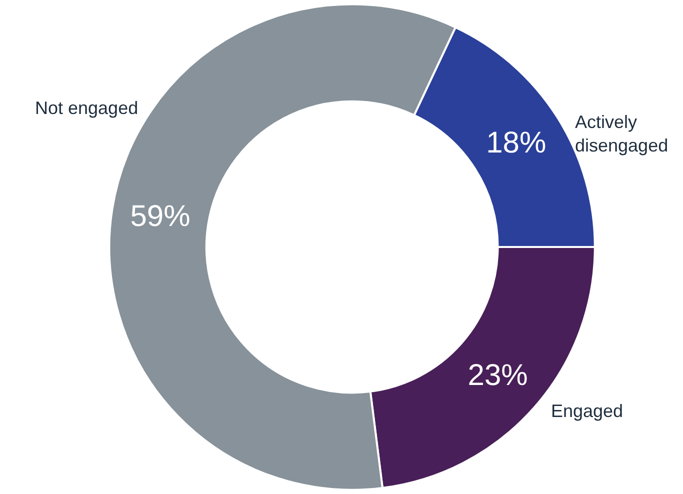 The width and height of the screenshot is (683, 494). What do you see at coordinates (516, 143) in the screenshot?
I see `data-label: 18%` at bounding box center [516, 143].